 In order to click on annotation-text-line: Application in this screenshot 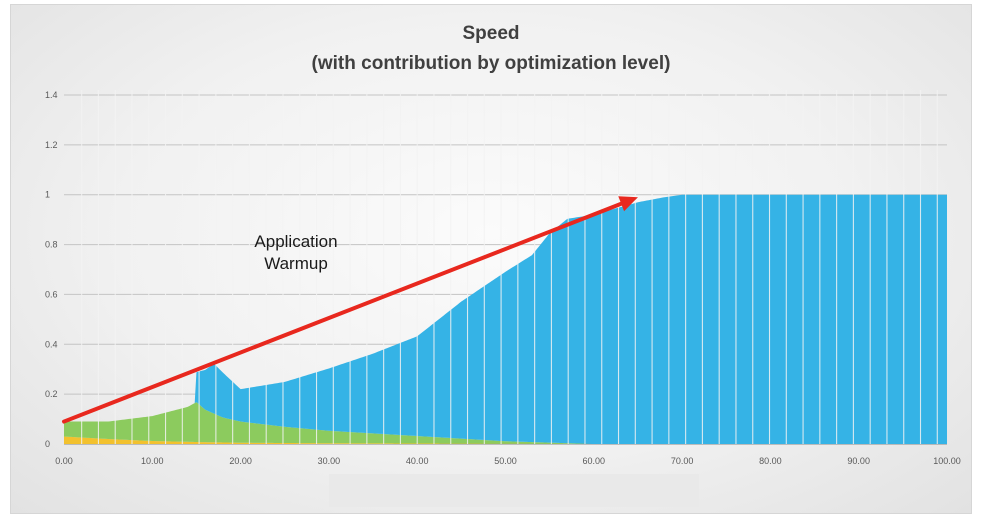, I will do `click(295, 241)`.